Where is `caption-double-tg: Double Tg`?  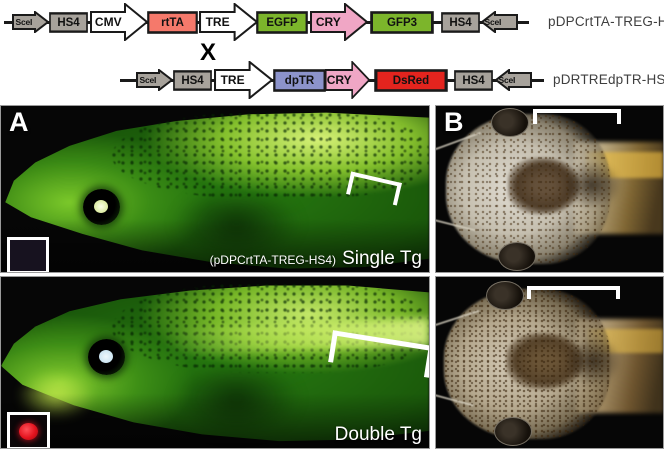
caption-double-tg: Double Tg is located at coordinates (375, 435).